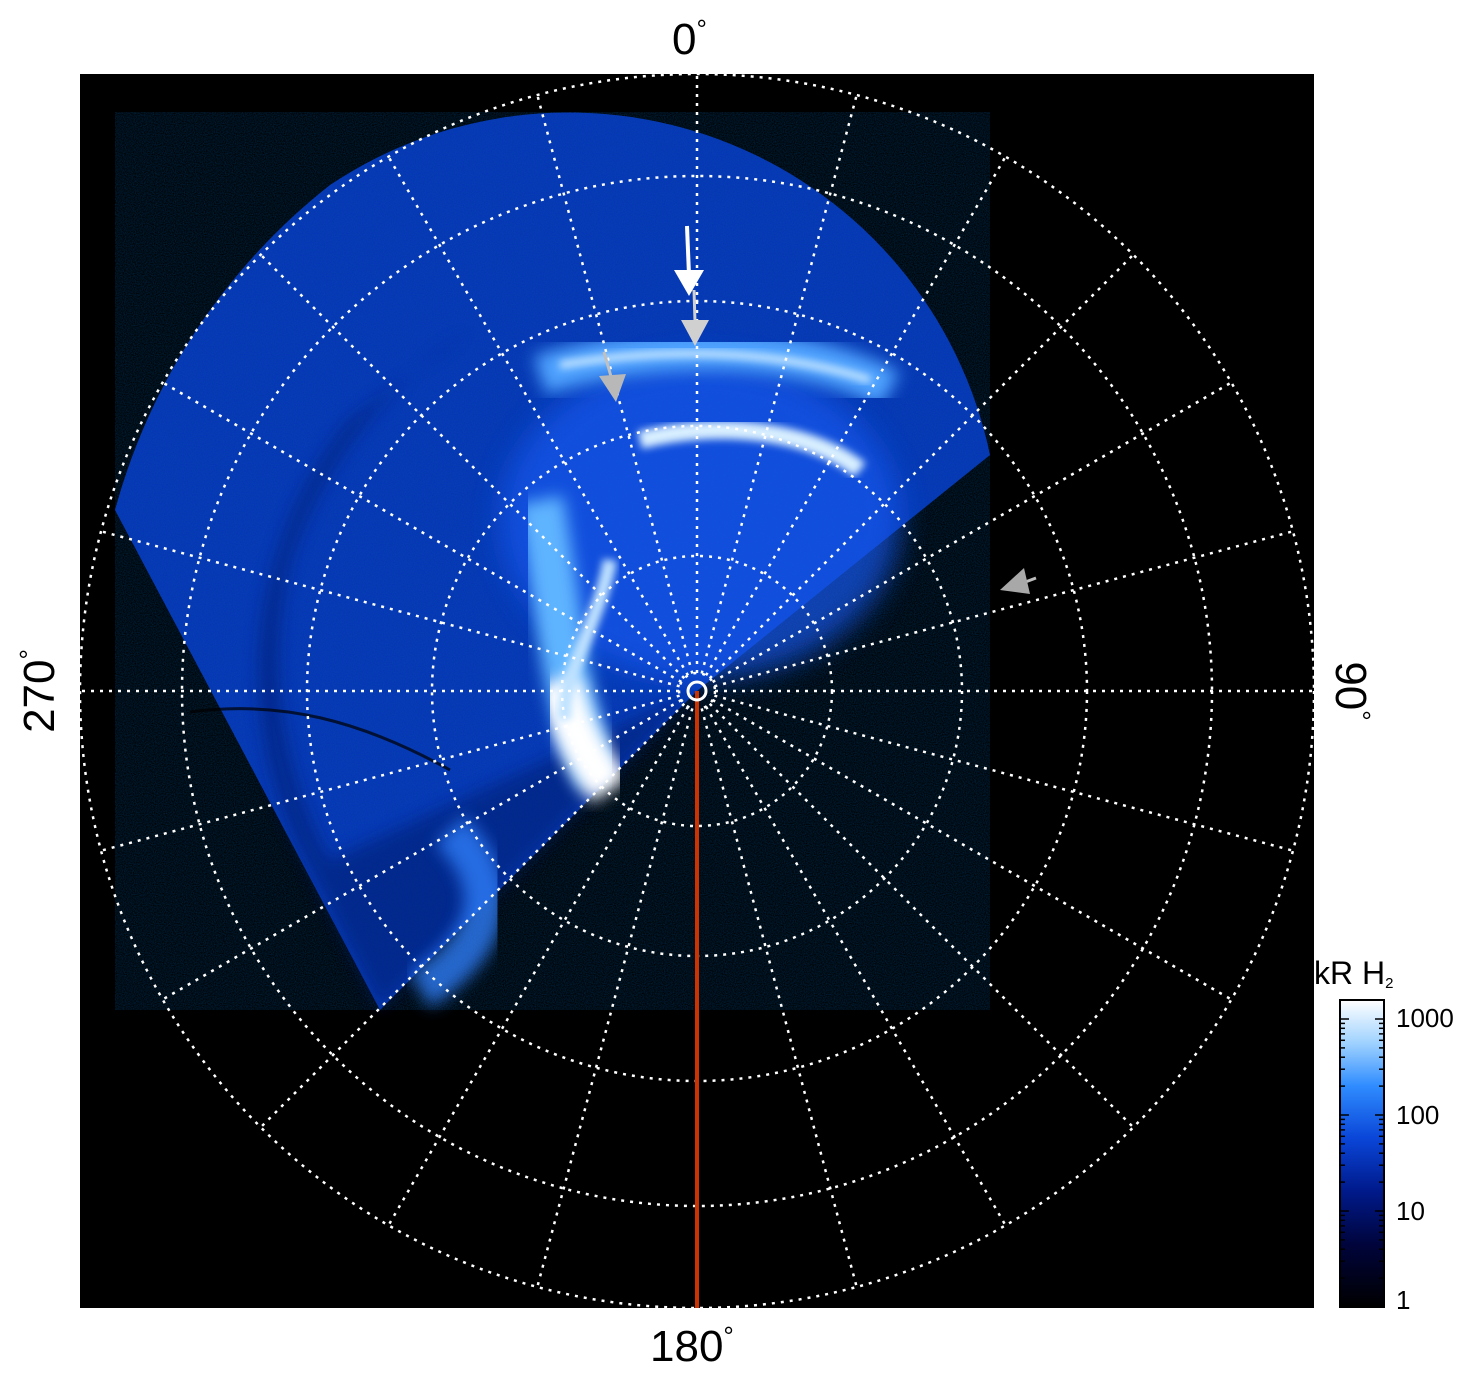 Image resolution: width=1481 pixels, height=1389 pixels. What do you see at coordinates (695, 317) in the screenshot?
I see `arrow-grey-center` at bounding box center [695, 317].